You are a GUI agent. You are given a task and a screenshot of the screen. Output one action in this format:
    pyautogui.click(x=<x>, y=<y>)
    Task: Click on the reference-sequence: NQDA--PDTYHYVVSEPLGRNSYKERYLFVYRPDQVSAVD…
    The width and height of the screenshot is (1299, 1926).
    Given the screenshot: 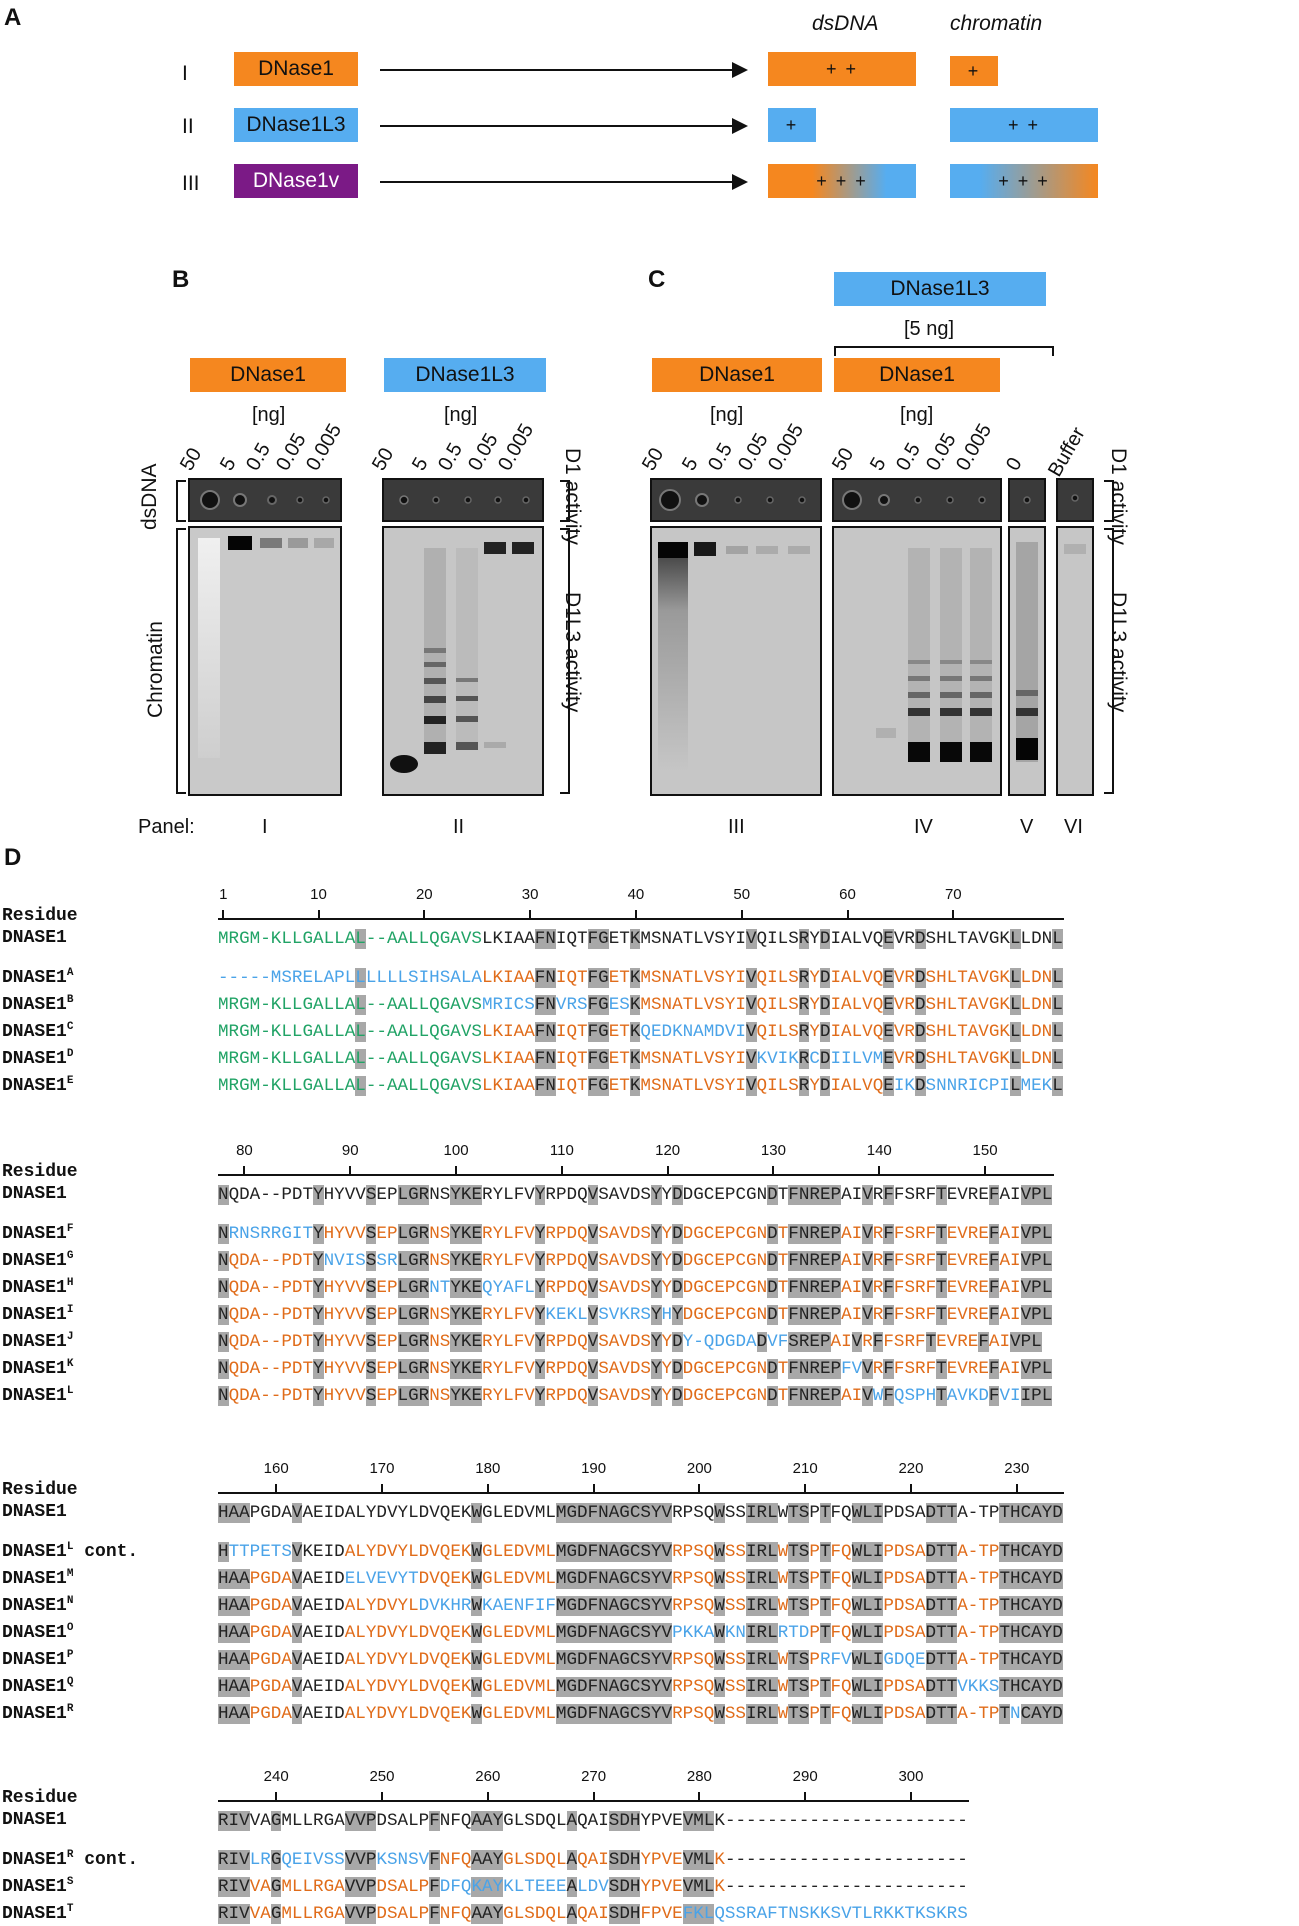 What is the action you would take?
    pyautogui.click(x=635, y=1195)
    